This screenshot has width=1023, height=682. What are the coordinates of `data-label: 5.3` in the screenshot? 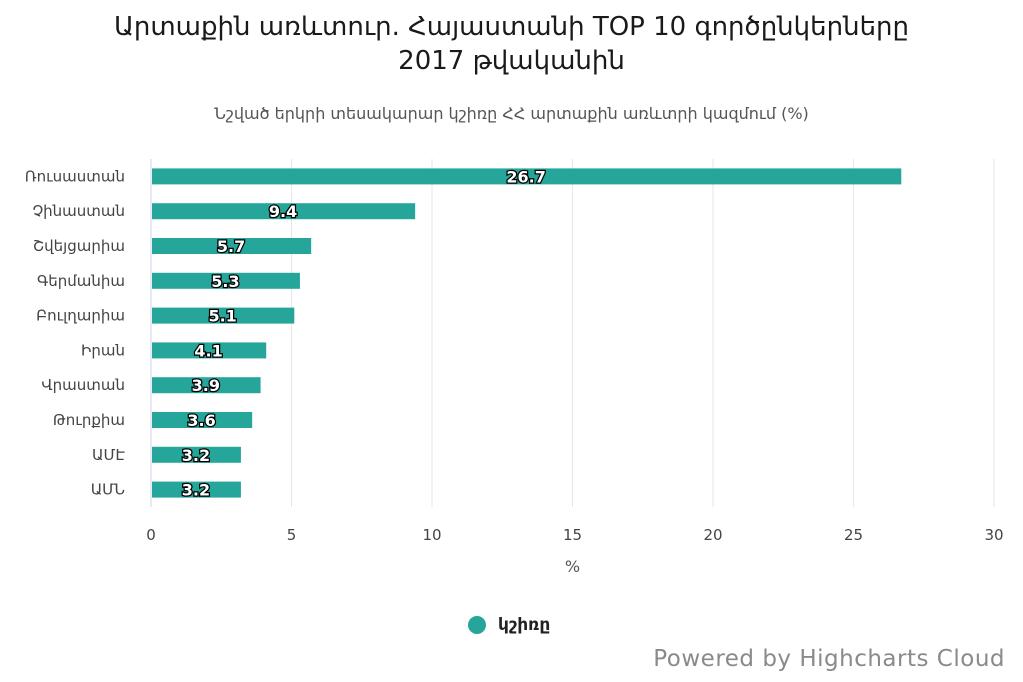 It's located at (225, 281).